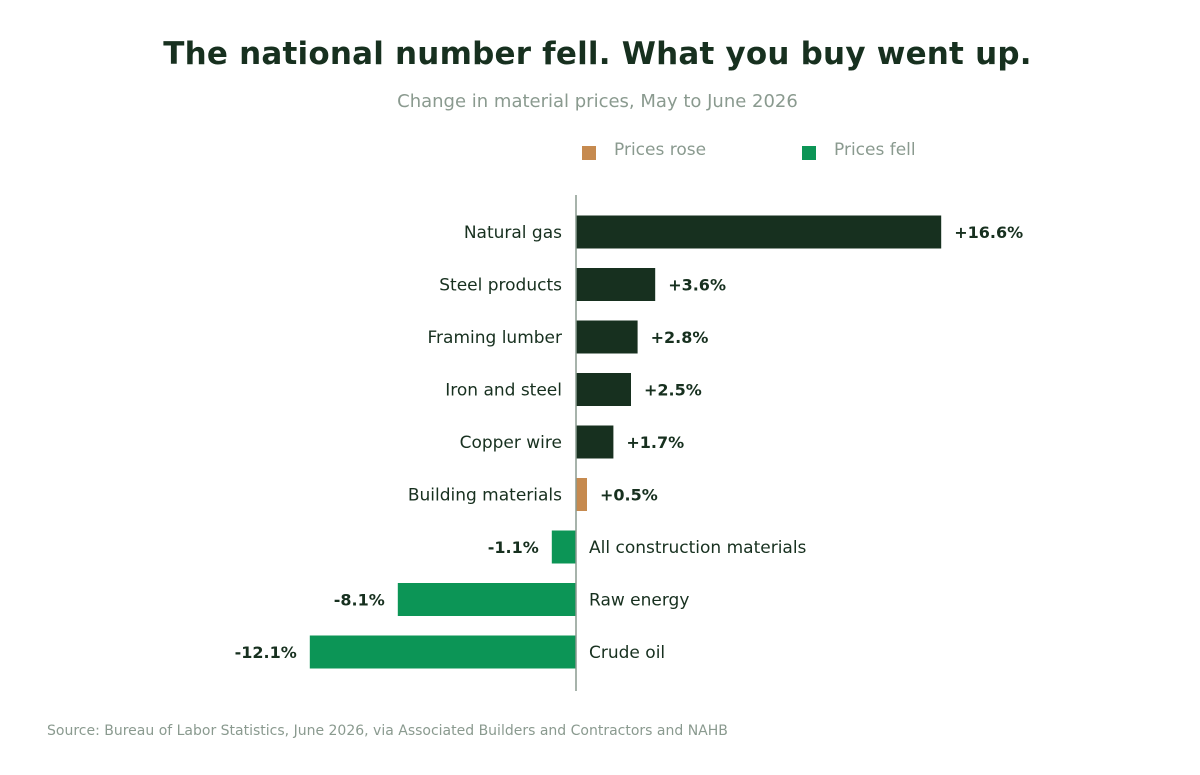 The image size is (1200, 775). I want to click on value-label: -8.1%, so click(359, 600).